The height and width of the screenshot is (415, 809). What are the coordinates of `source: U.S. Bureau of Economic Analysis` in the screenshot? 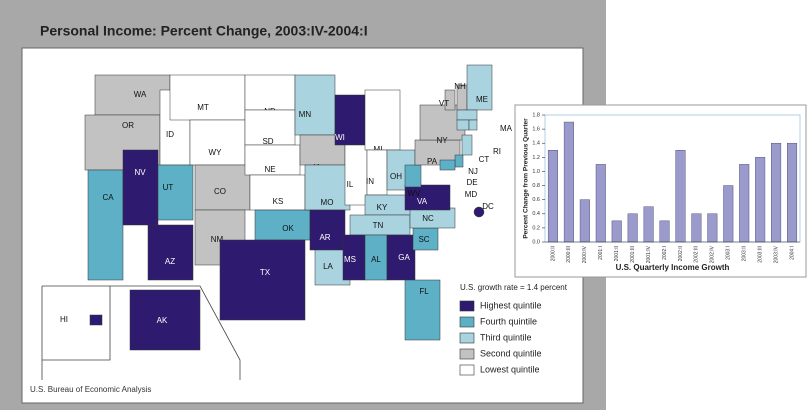 It's located at (90, 389).